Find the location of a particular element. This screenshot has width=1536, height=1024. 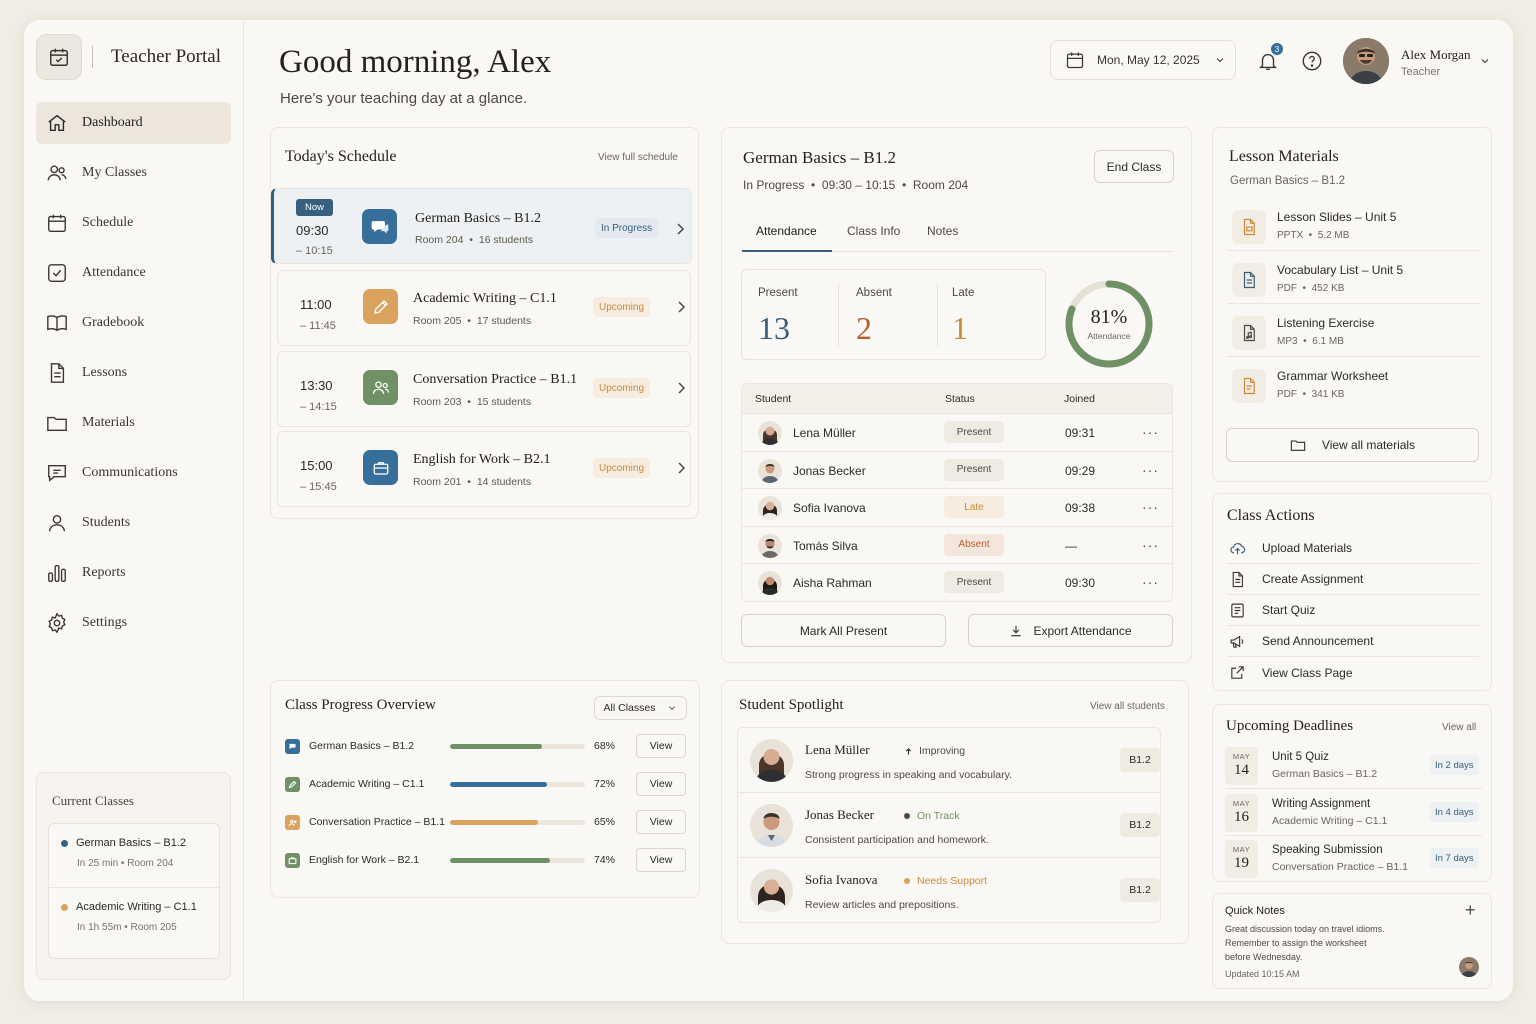

export-attendance-button: Export Attendance is located at coordinates (1070, 630).